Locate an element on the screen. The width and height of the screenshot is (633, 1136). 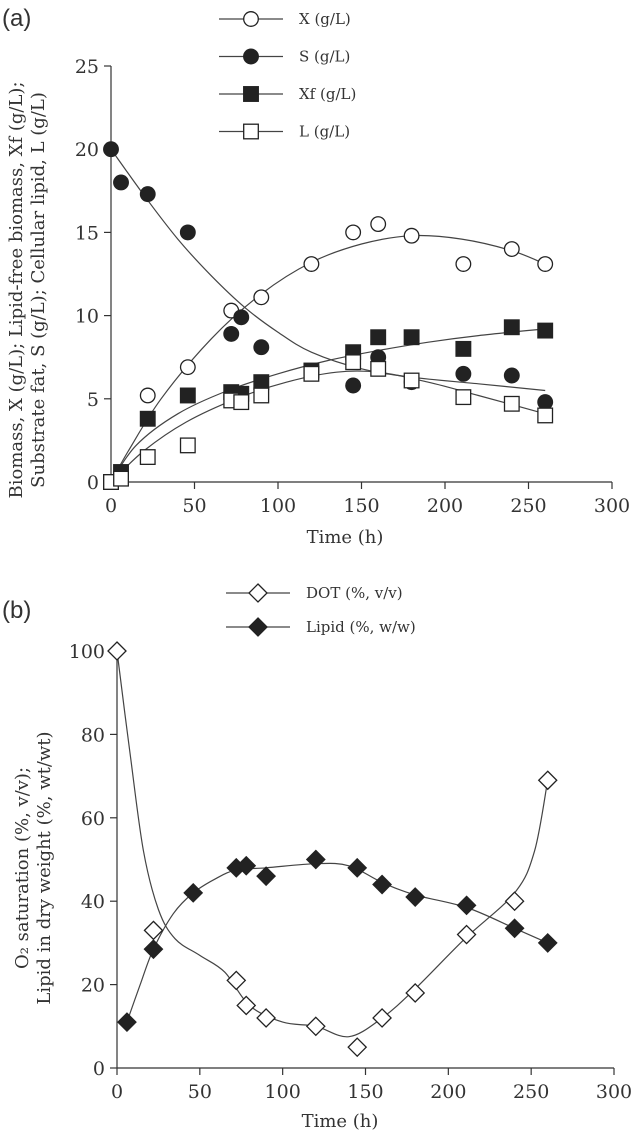
y-tick-label: 60 is located at coordinates (93, 819).